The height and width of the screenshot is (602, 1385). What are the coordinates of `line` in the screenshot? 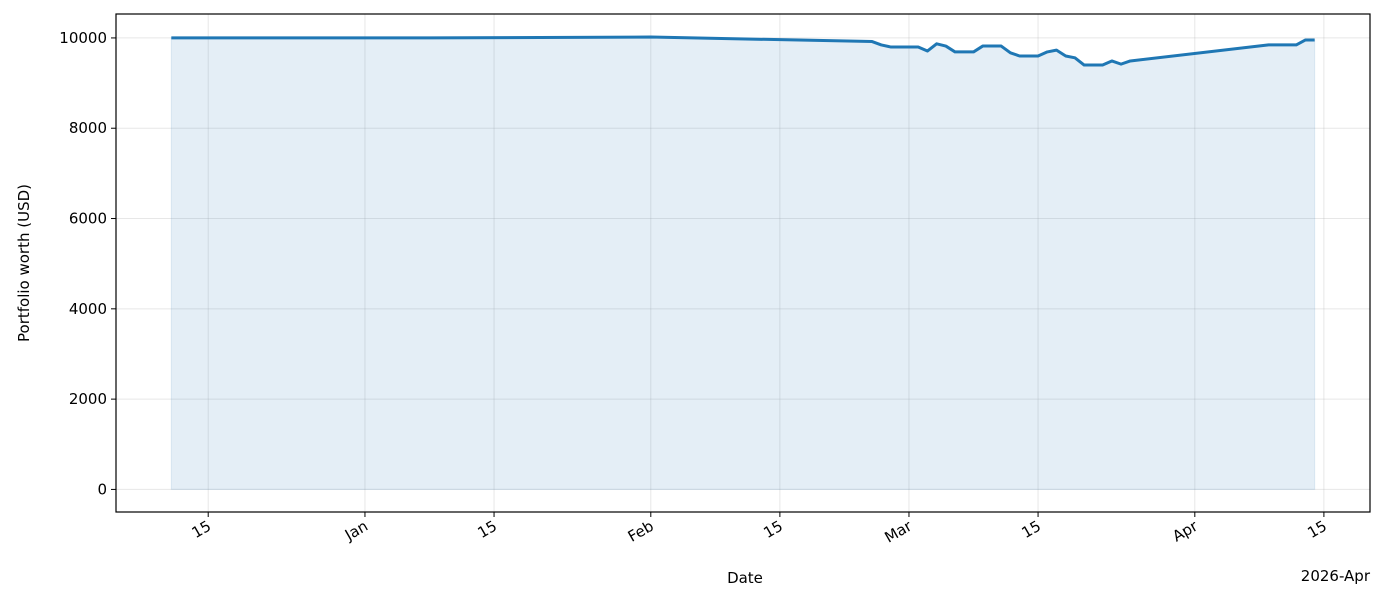 It's located at (743, 51).